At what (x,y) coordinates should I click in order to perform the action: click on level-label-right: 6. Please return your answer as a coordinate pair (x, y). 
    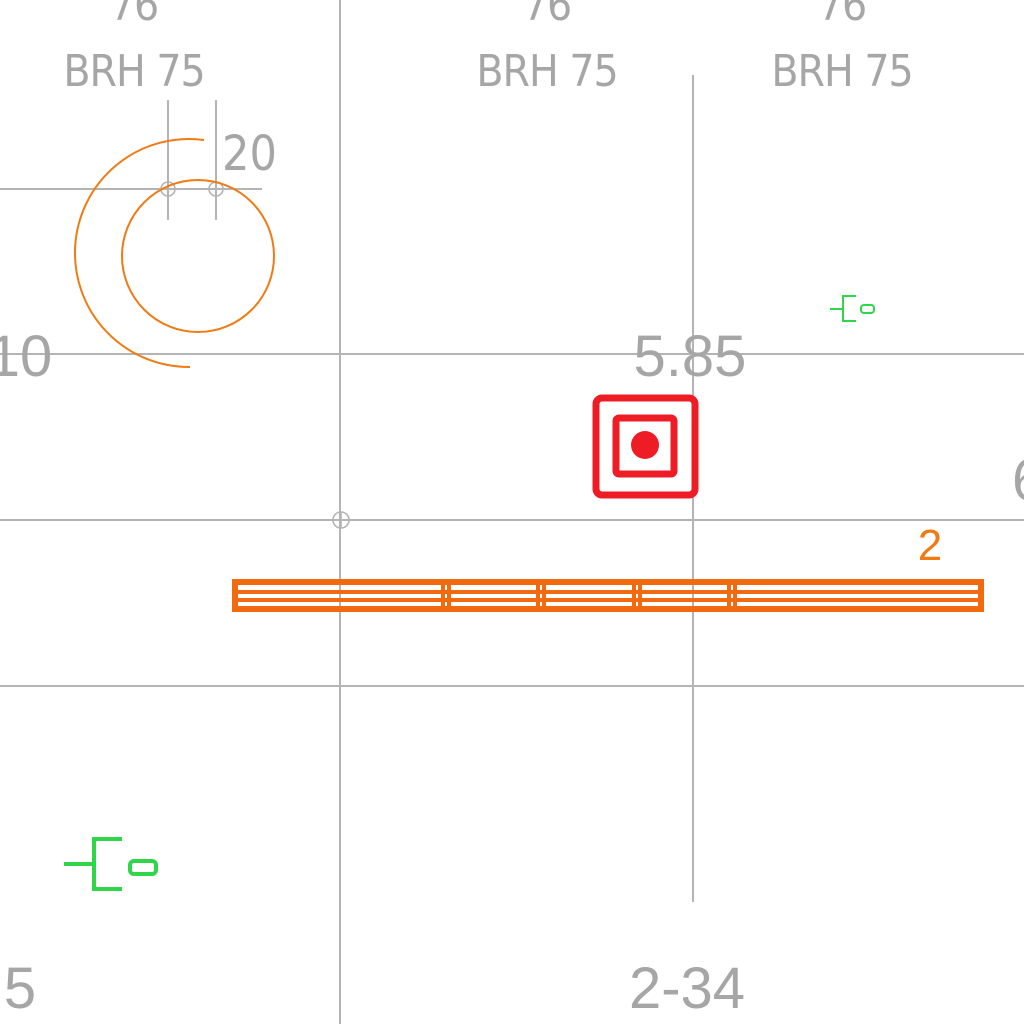
    Looking at the image, I should click on (1018, 480).